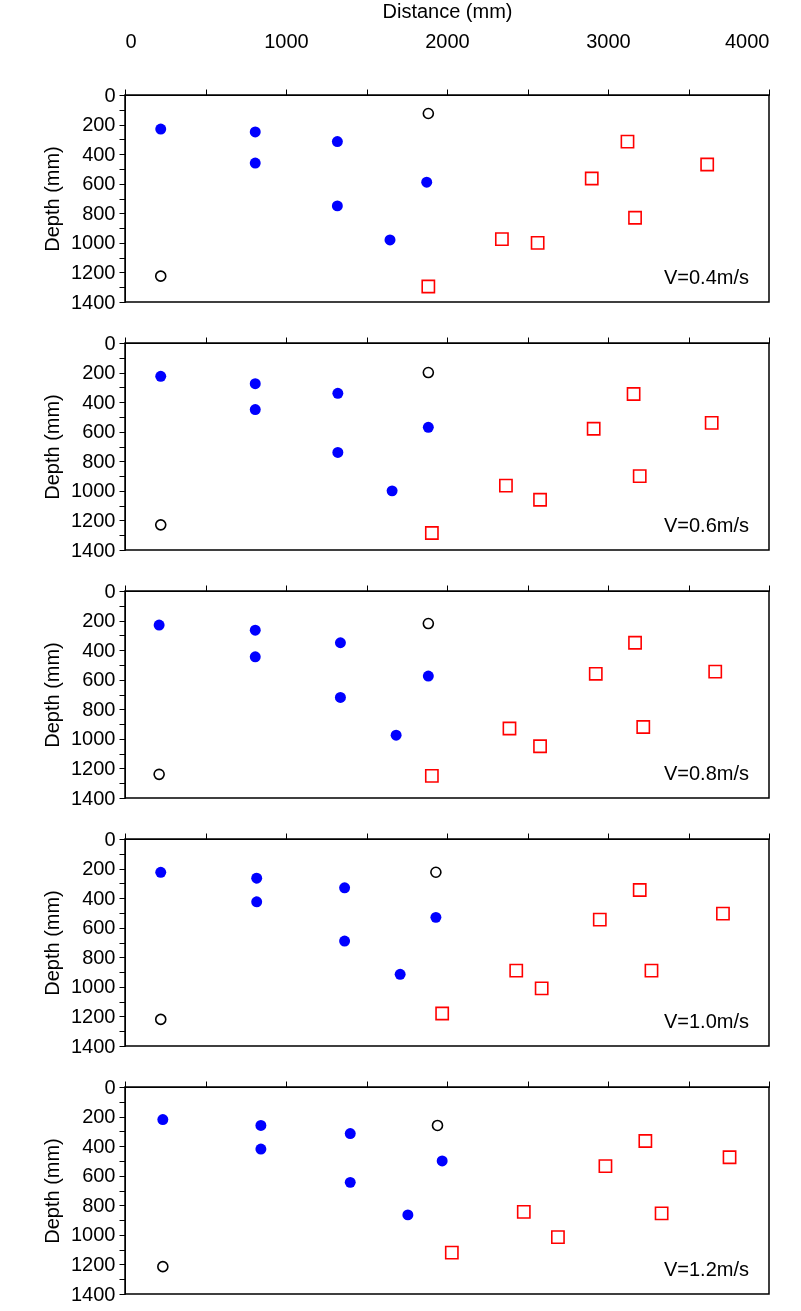  Describe the element at coordinates (447, 40) in the screenshot. I see `x-tick-label: 2000` at that location.